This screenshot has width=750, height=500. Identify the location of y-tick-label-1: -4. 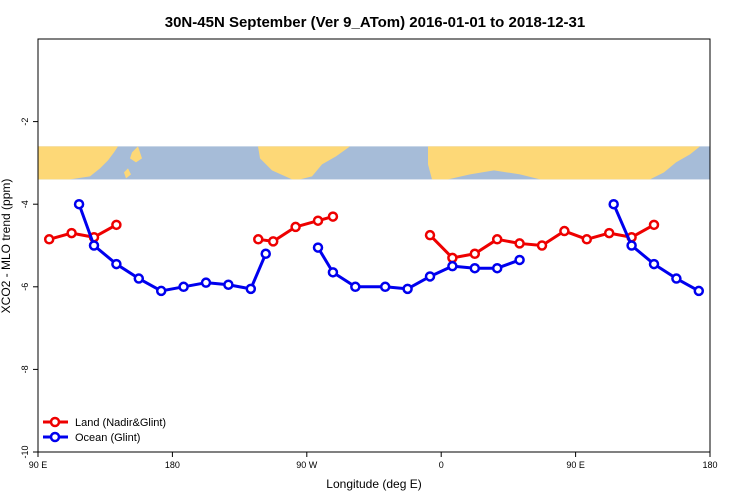
(25, 204).